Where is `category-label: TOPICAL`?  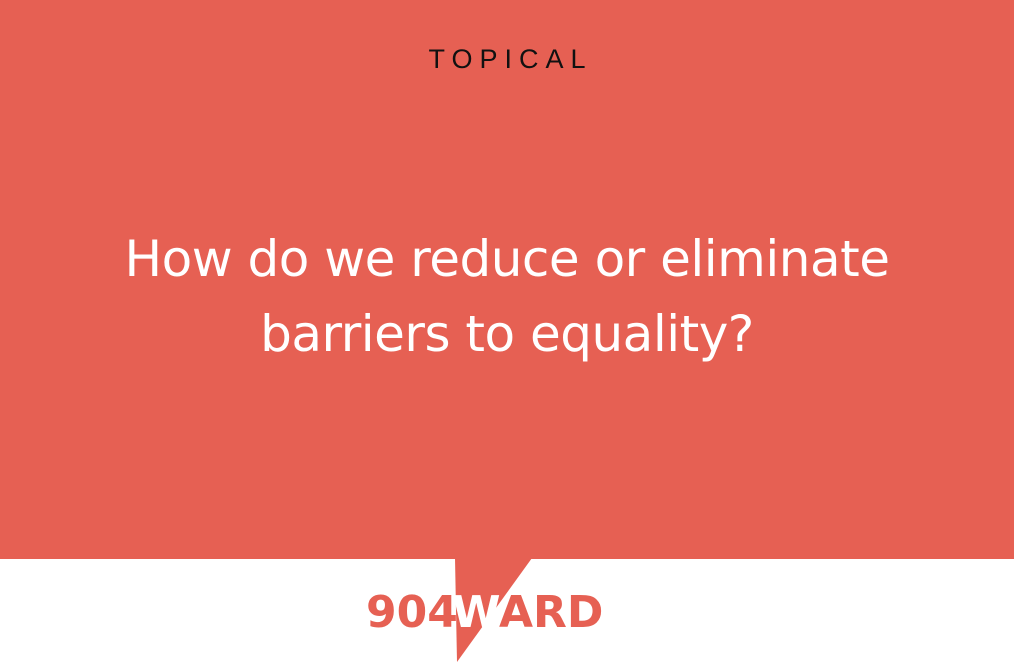
category-label: TOPICAL is located at coordinates (510, 59).